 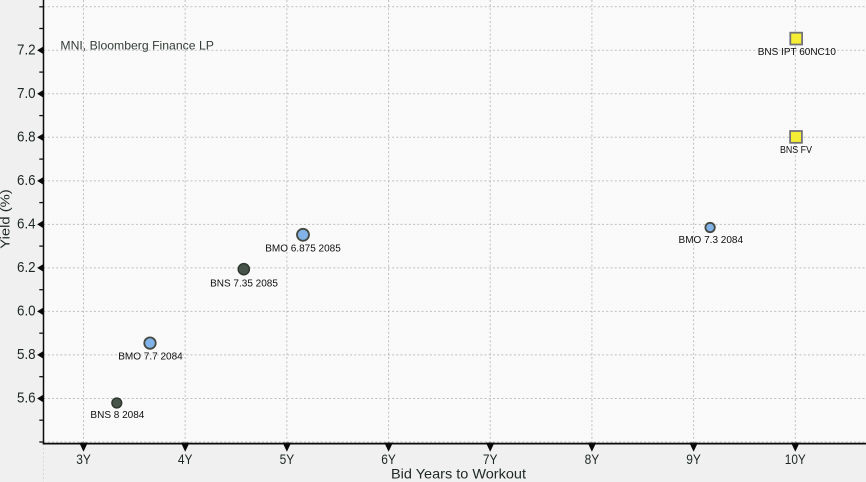 I want to click on svg-text: 6.6, so click(x=26, y=180).